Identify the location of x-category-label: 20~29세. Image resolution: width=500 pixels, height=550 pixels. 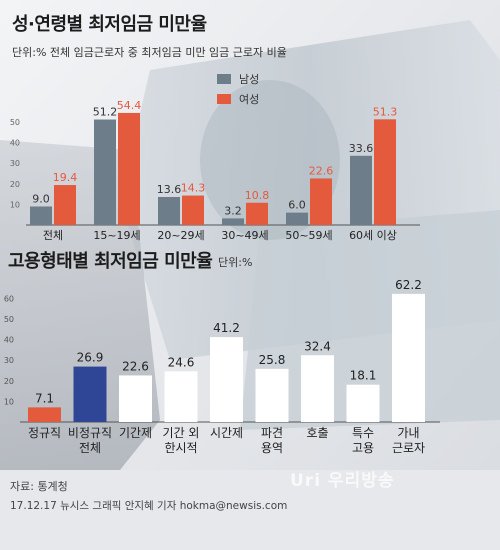
(180, 235).